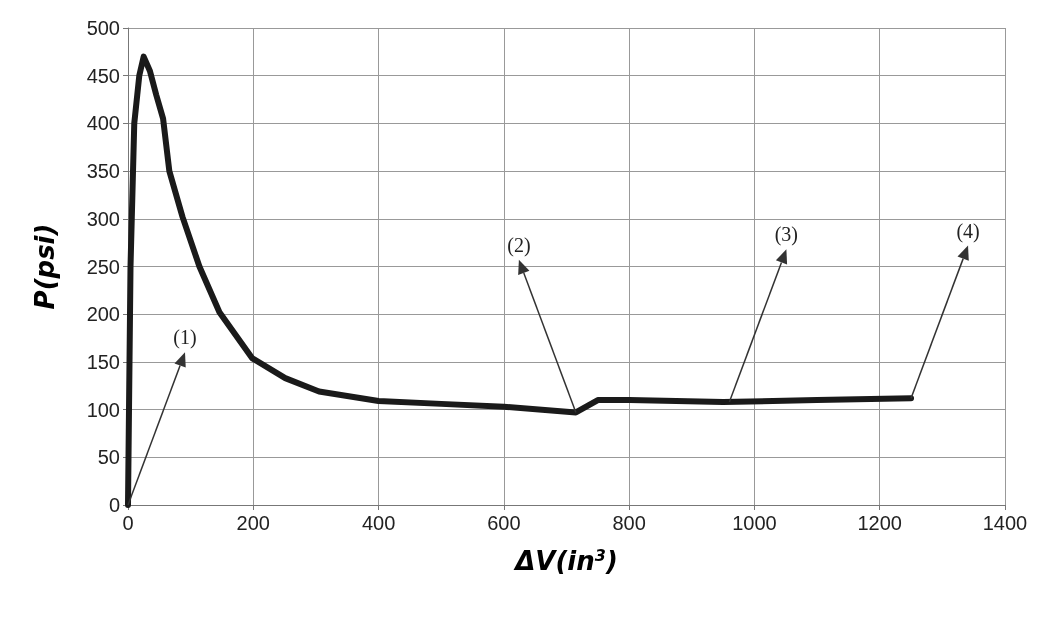 Image resolution: width=1043 pixels, height=623 pixels. What do you see at coordinates (754, 523) in the screenshot?
I see `x-tick-label: 1000` at bounding box center [754, 523].